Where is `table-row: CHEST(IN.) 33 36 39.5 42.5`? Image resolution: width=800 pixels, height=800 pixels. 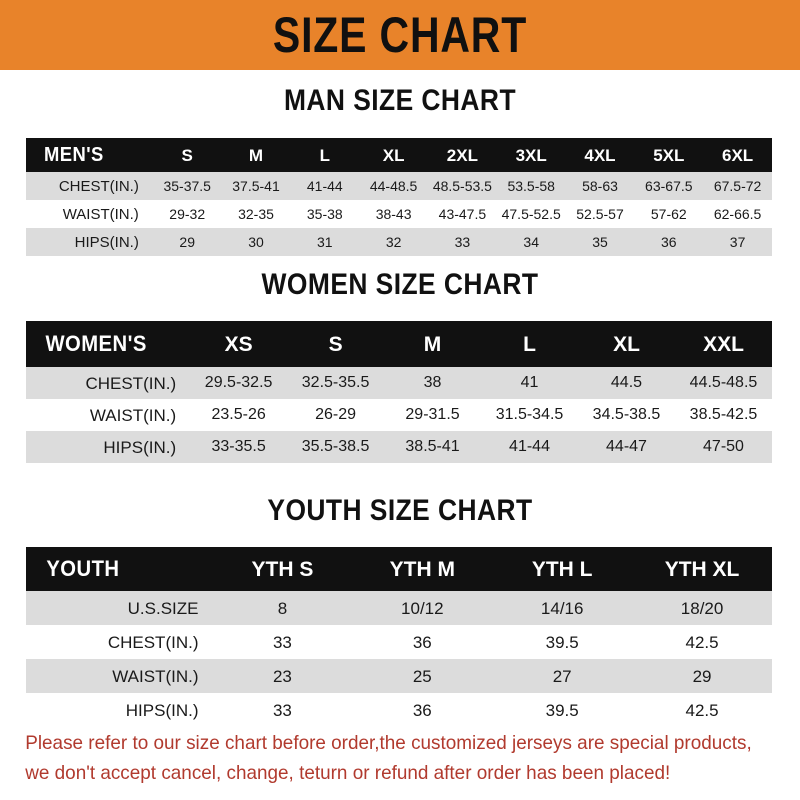 table-row: CHEST(IN.) 33 36 39.5 42.5 is located at coordinates (399, 642).